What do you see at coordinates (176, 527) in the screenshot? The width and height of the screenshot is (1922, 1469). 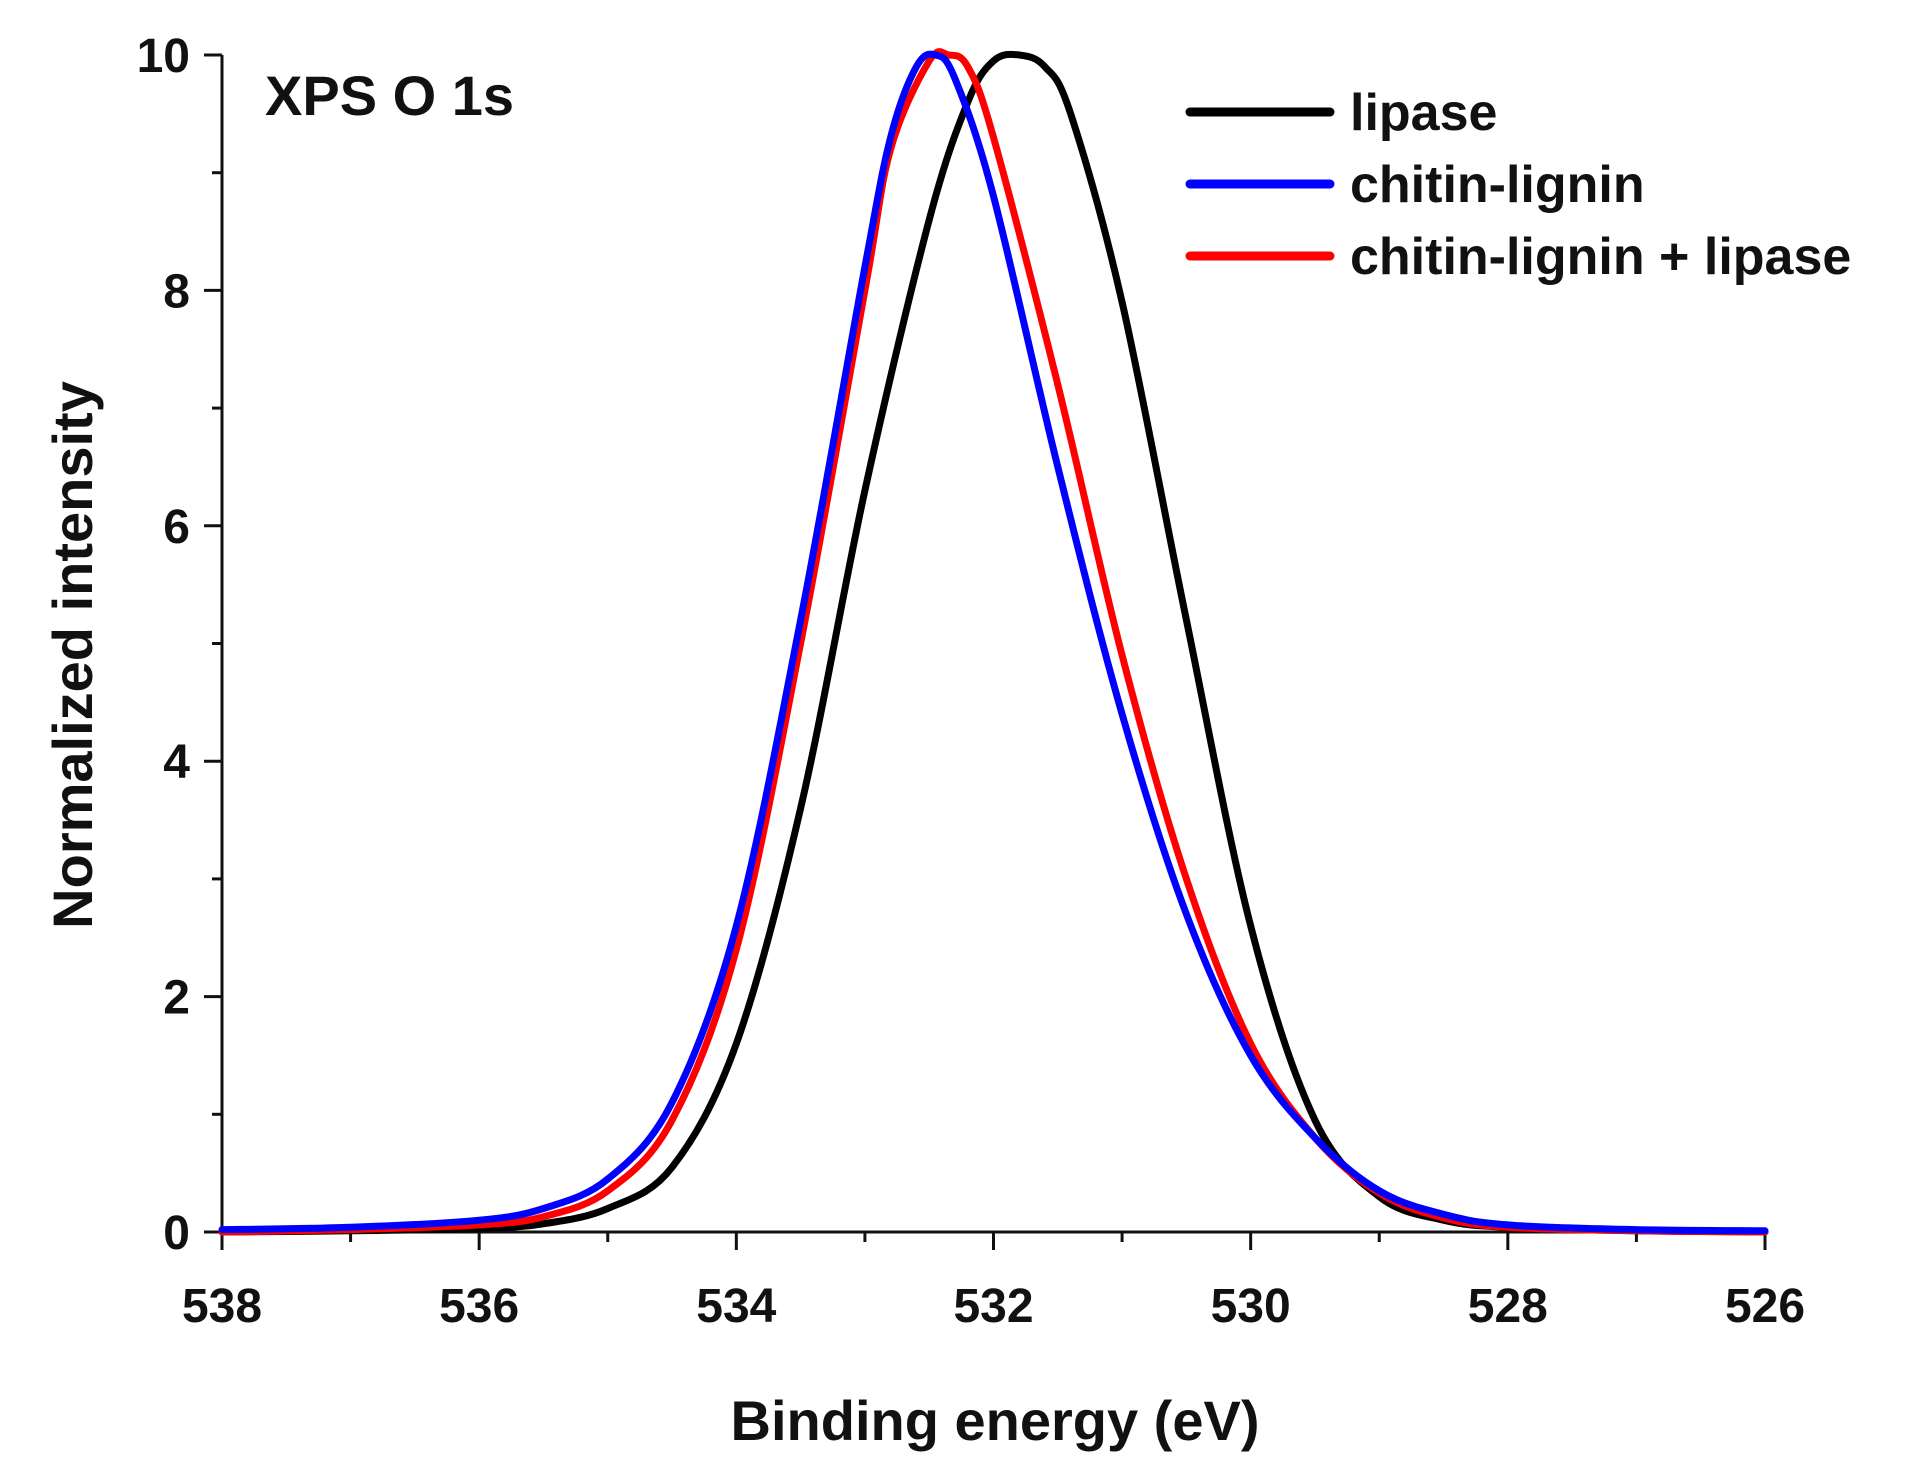 I see `y-tick-label: 6` at bounding box center [176, 527].